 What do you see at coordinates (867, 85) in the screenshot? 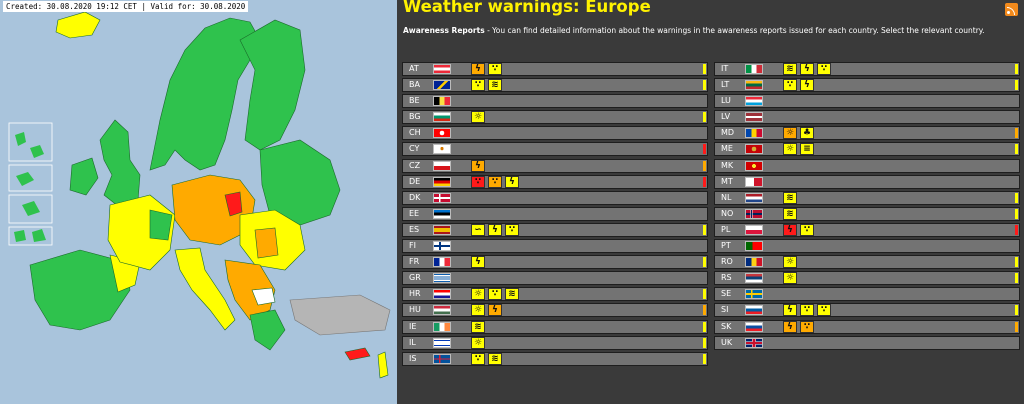
I see `country-row-lt: LT ∵ ϟ` at bounding box center [867, 85].